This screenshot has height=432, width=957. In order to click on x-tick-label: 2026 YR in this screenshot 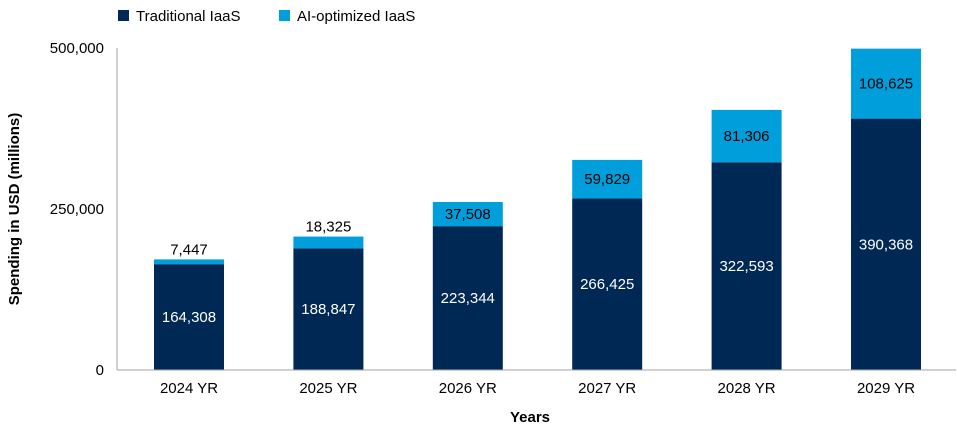, I will do `click(468, 388)`.